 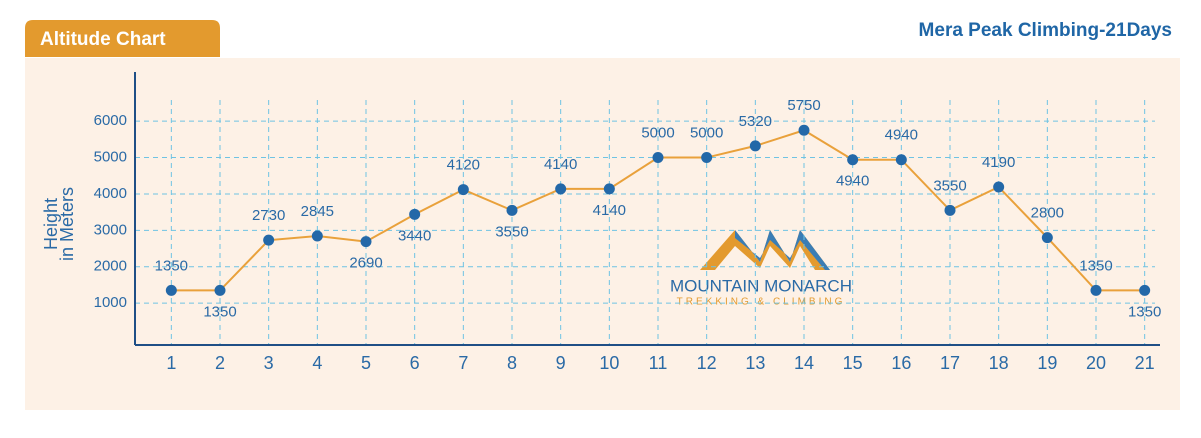 What do you see at coordinates (658, 363) in the screenshot?
I see `x-tick-label: 11` at bounding box center [658, 363].